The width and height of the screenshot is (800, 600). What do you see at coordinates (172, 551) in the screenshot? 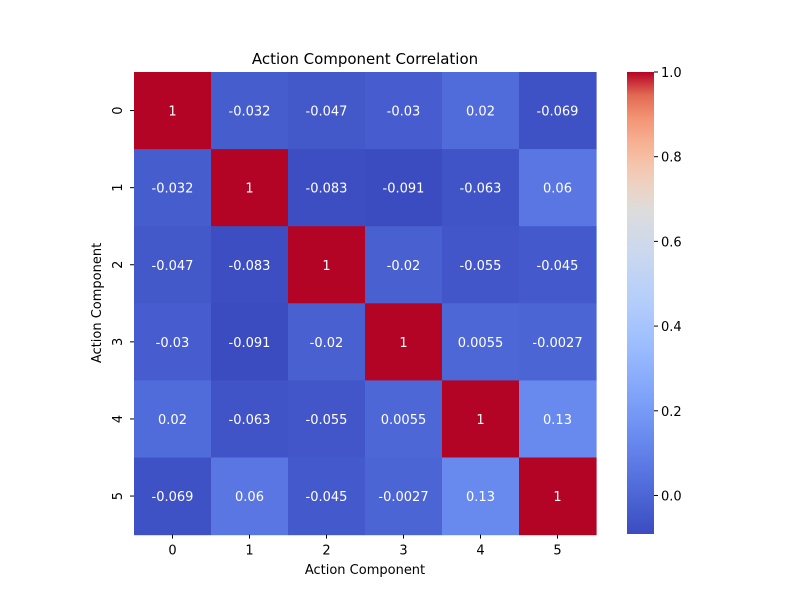
I see `x-tick-label-0: 0` at bounding box center [172, 551].